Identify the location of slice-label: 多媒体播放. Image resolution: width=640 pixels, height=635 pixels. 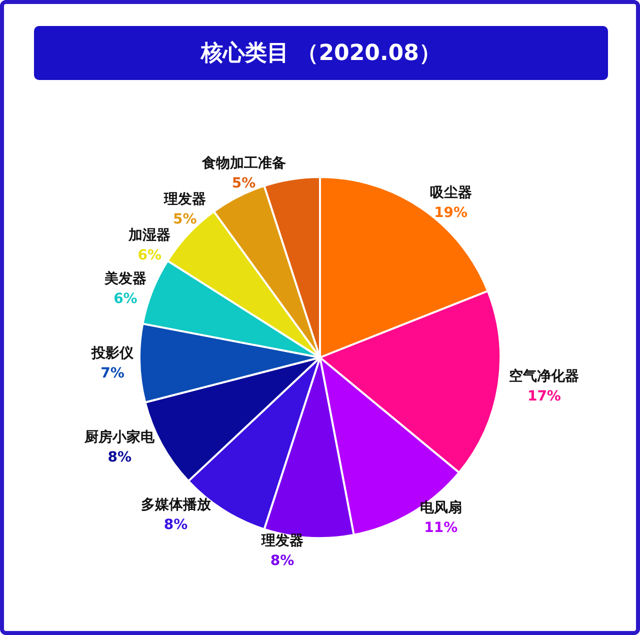
(176, 504).